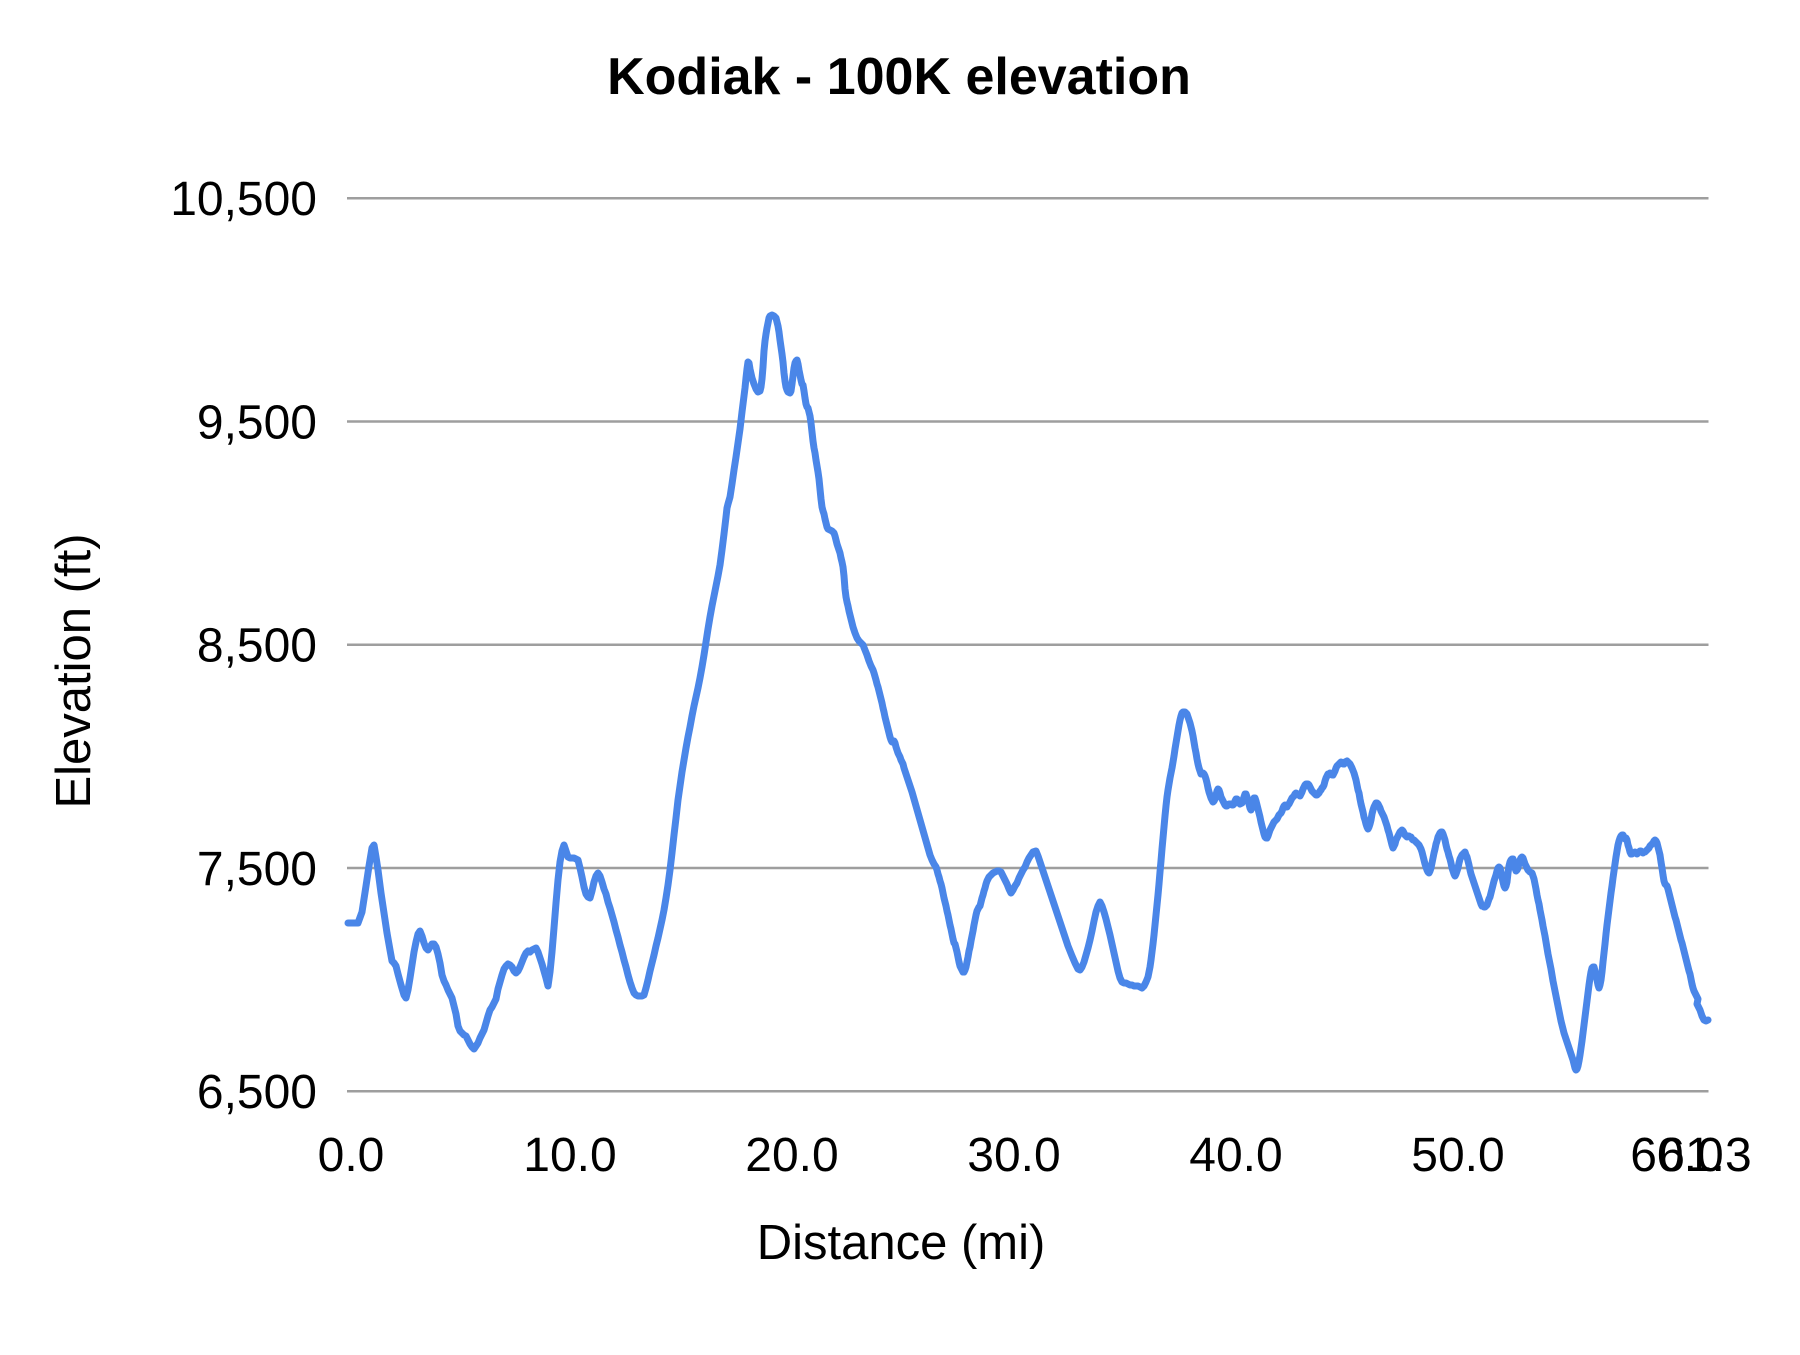 Image resolution: width=1800 pixels, height=1355 pixels. I want to click on svg-text: 6,500, so click(257, 1092).